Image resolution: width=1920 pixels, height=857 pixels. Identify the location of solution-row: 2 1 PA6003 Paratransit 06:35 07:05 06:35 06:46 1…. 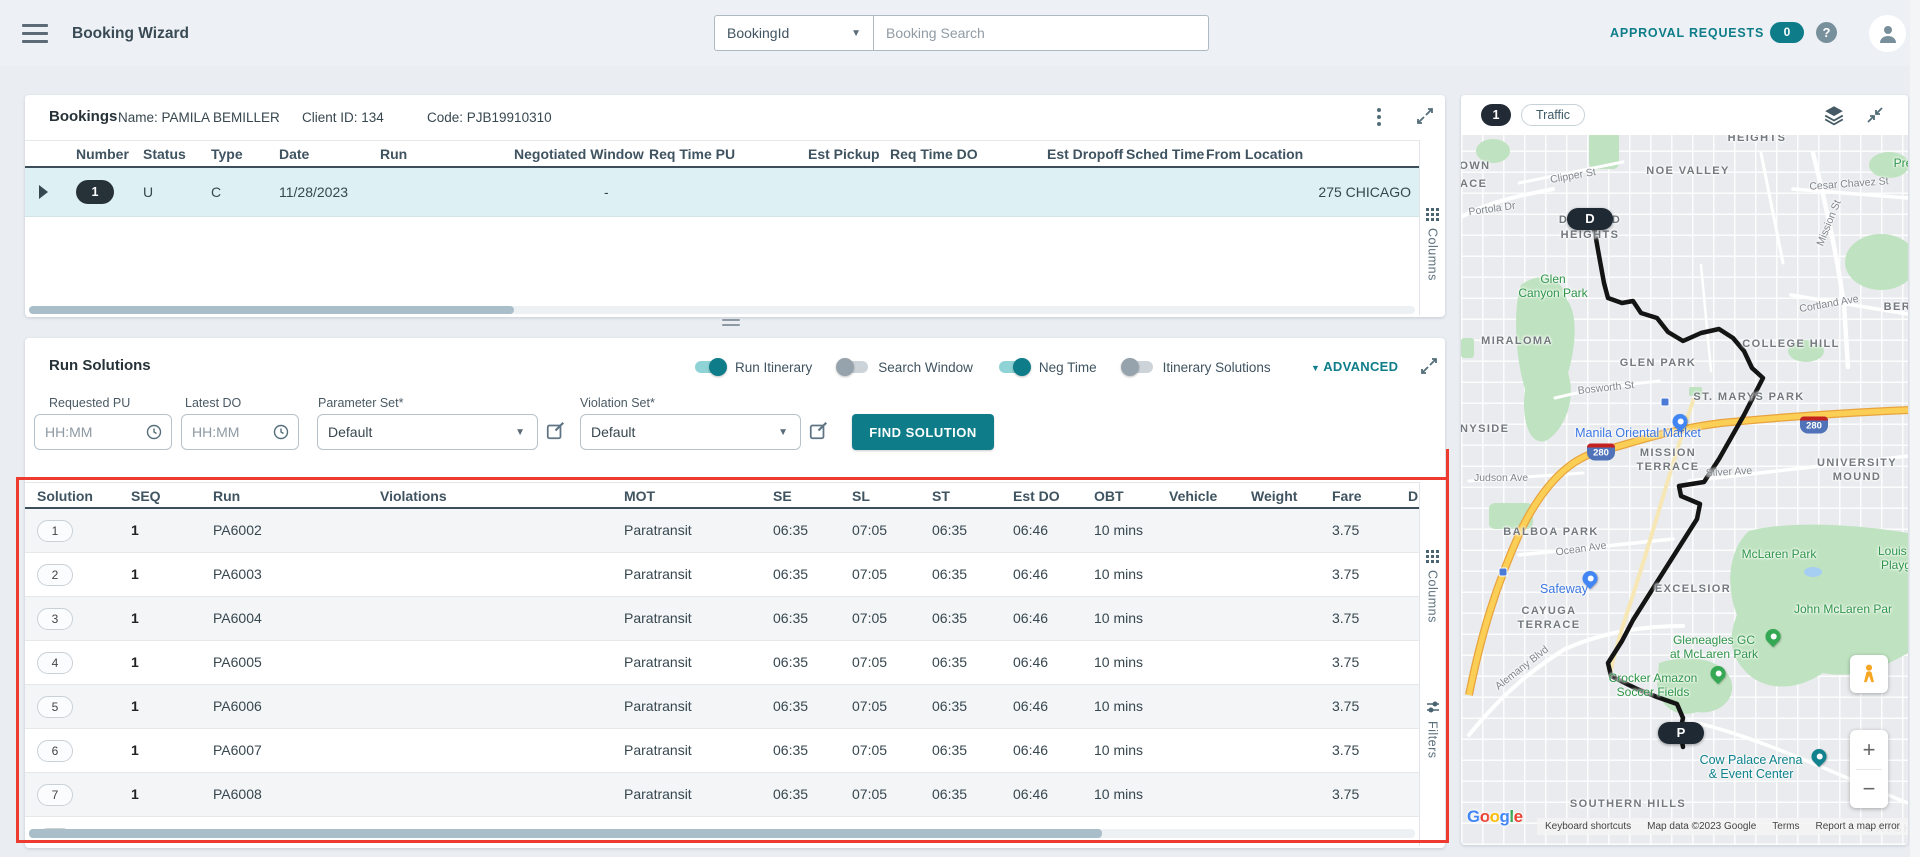
(722, 575).